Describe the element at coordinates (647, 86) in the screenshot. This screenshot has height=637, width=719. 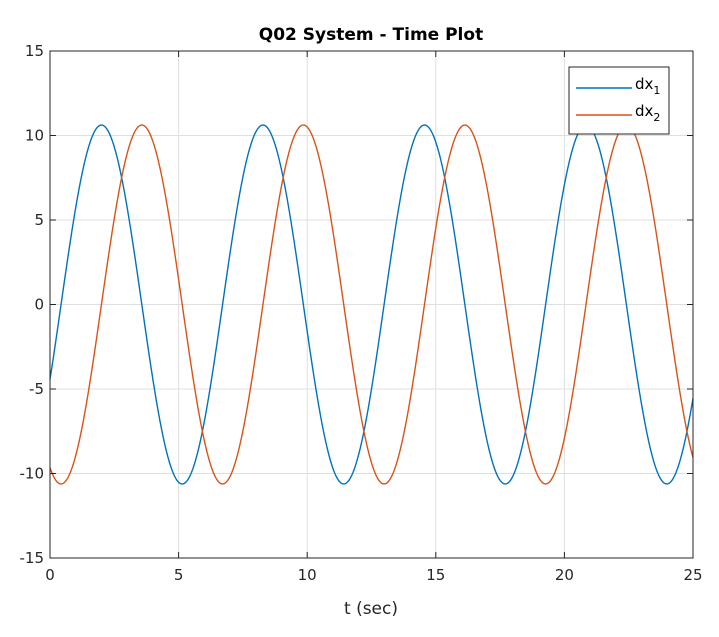
I see `legend-label-dx1: dx1` at that location.